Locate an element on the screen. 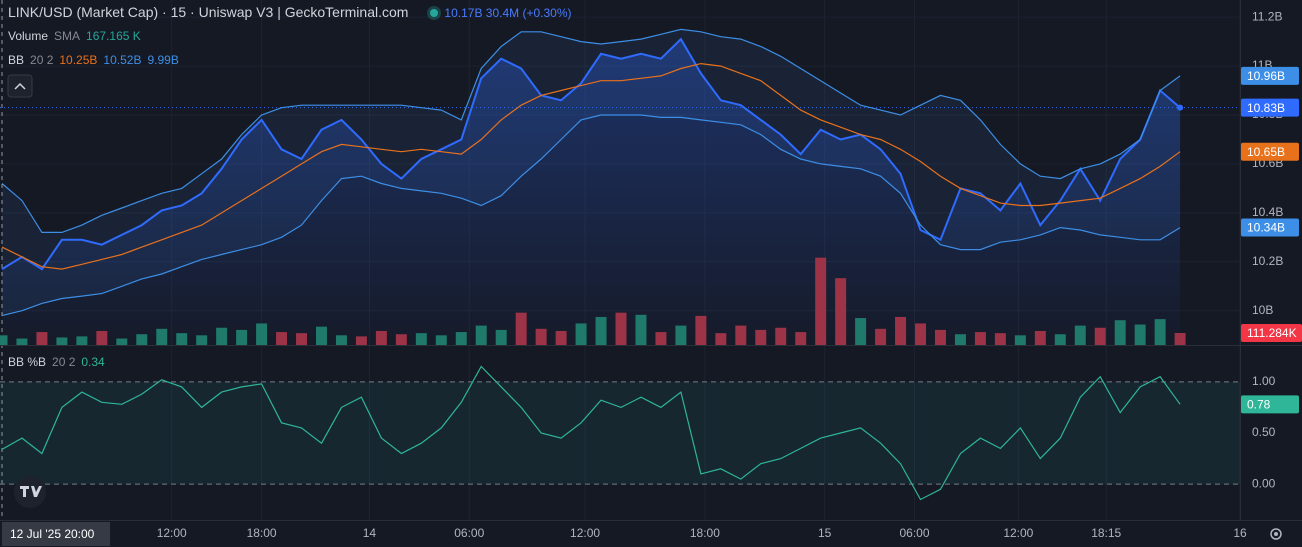  crosshair-label: 12 Jul '25 20:00 is located at coordinates (52, 534).